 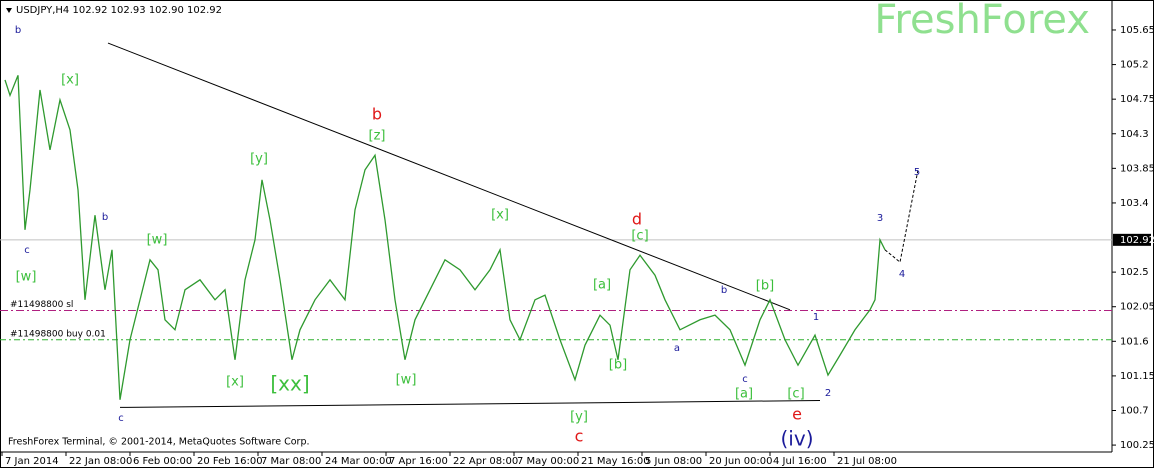 I want to click on y-tick-label: 101.6, so click(x=1134, y=341).